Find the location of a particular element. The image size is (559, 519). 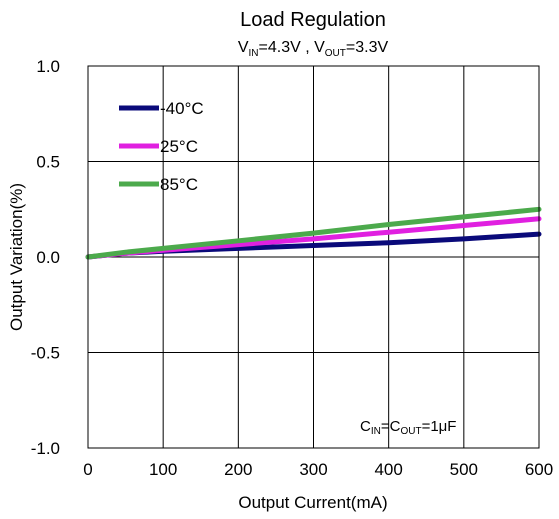

legend: -40°C 25°C 85°C is located at coordinates (161, 146).